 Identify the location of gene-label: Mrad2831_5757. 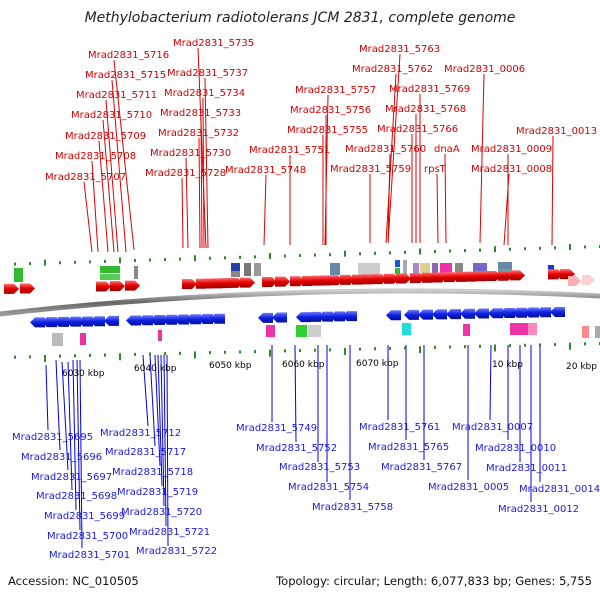
(335, 90).